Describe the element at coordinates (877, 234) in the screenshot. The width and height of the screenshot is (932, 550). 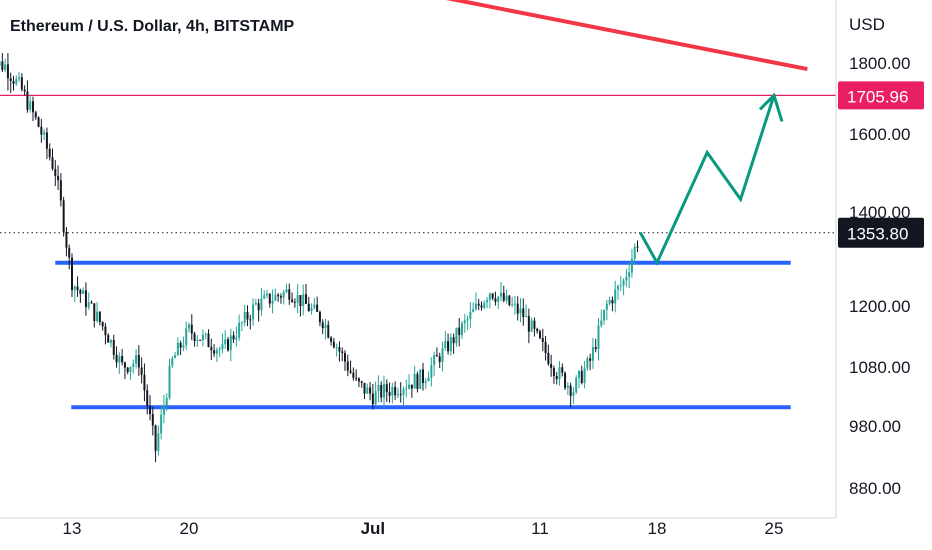
I see `current-price-label: 1353.80` at that location.